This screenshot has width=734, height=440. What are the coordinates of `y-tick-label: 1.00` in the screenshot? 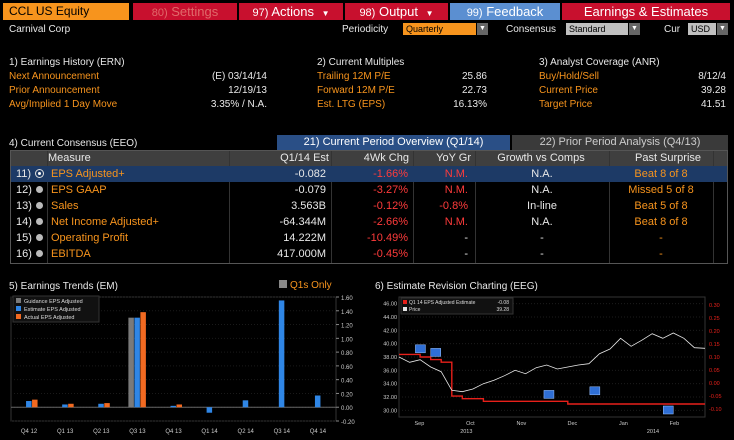 It's located at (347, 340).